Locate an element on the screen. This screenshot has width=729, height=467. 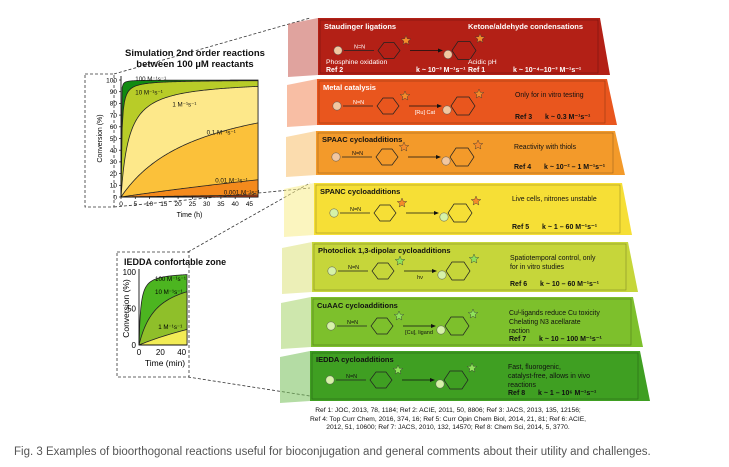
band-note: Phosphine oxidation is located at coordinates (356, 62).